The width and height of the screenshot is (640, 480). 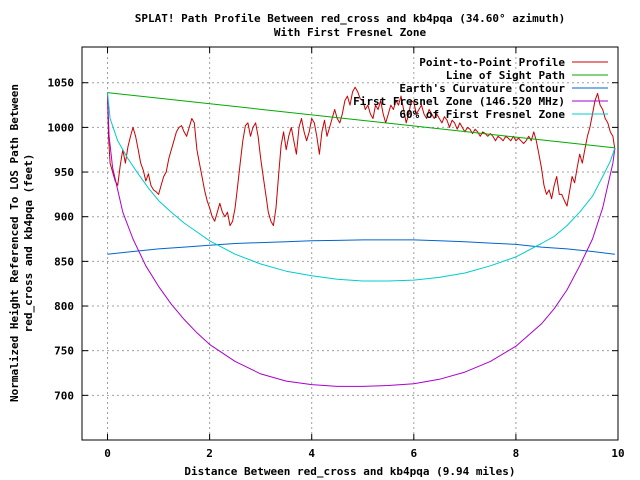 What do you see at coordinates (492, 62) in the screenshot?
I see `legend-label: Point-to-Point Profile` at bounding box center [492, 62].